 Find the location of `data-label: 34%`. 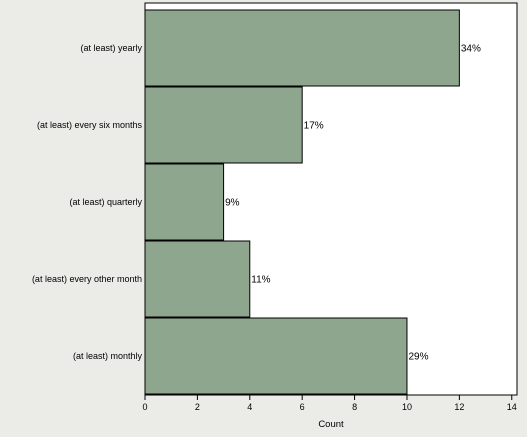

data-label: 34% is located at coordinates (471, 49).